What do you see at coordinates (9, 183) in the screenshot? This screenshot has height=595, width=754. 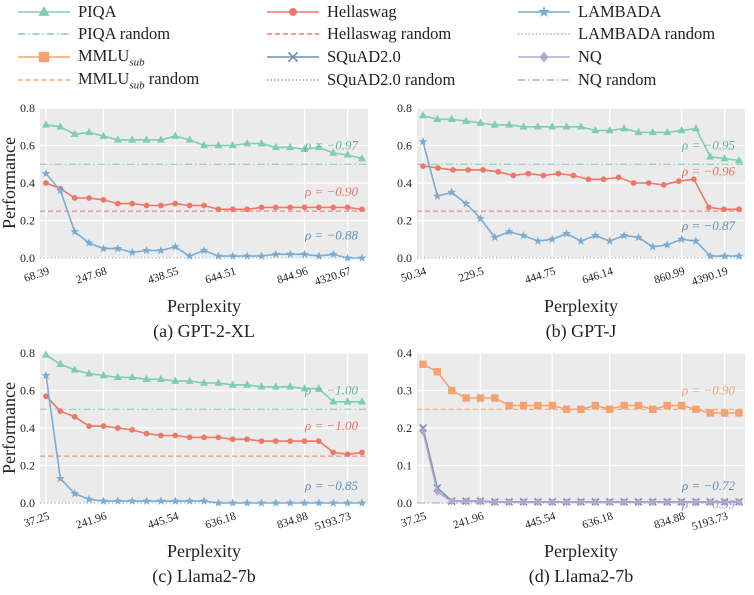 I see `y-axis-label: Performance` at bounding box center [9, 183].